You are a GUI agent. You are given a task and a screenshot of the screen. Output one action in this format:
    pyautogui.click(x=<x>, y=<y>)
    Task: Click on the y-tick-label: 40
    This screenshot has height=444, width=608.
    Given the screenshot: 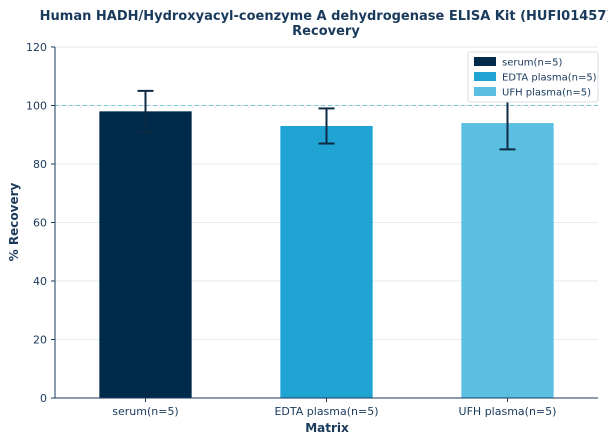 What is the action you would take?
    pyautogui.click(x=40, y=281)
    